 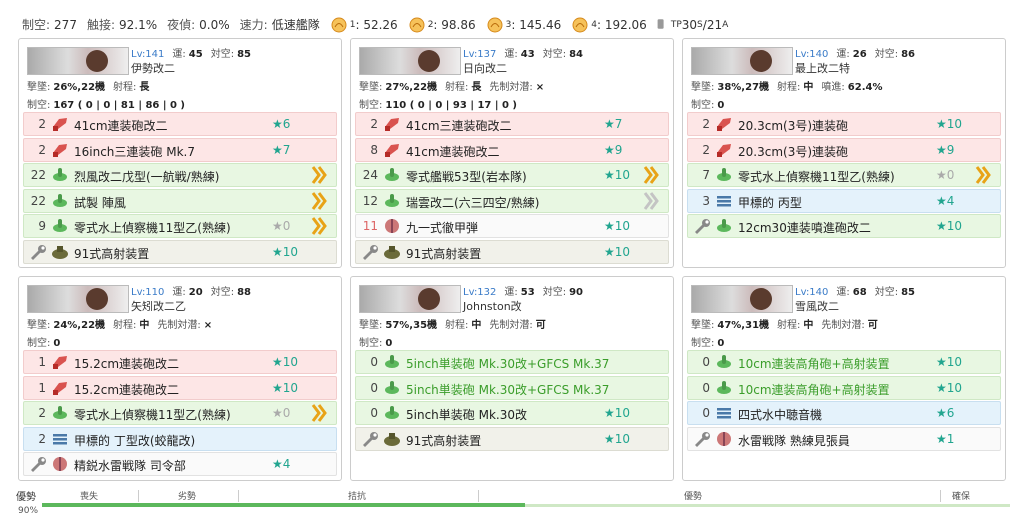 I want to click on equip-name: 41cm三連装砲改二, so click(x=459, y=126).